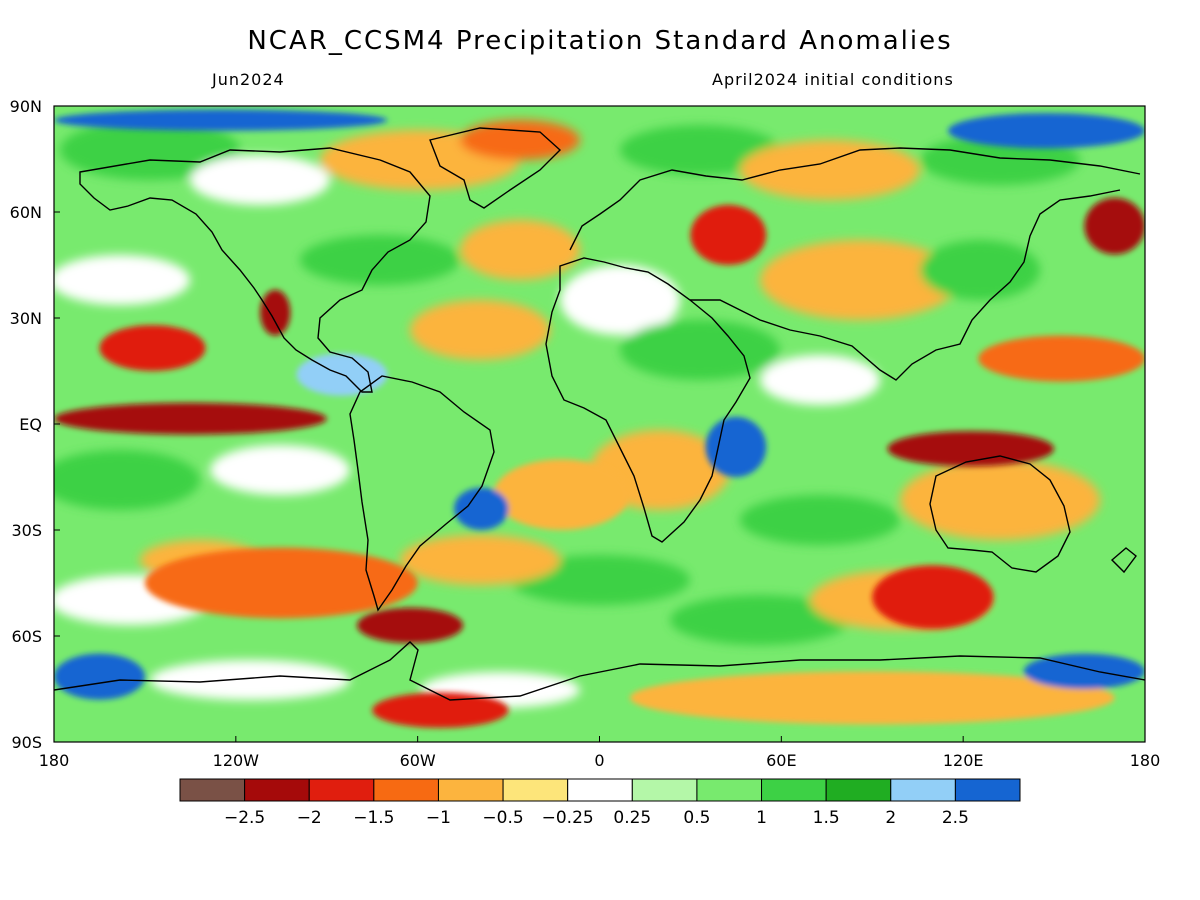  Describe the element at coordinates (696, 818) in the screenshot. I see `colorbar-label: 0.5` at that location.